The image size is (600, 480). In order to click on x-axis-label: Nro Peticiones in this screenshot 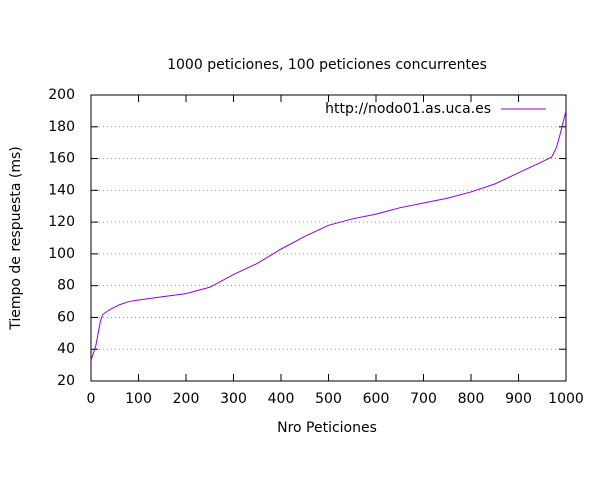, I will do `click(327, 428)`.